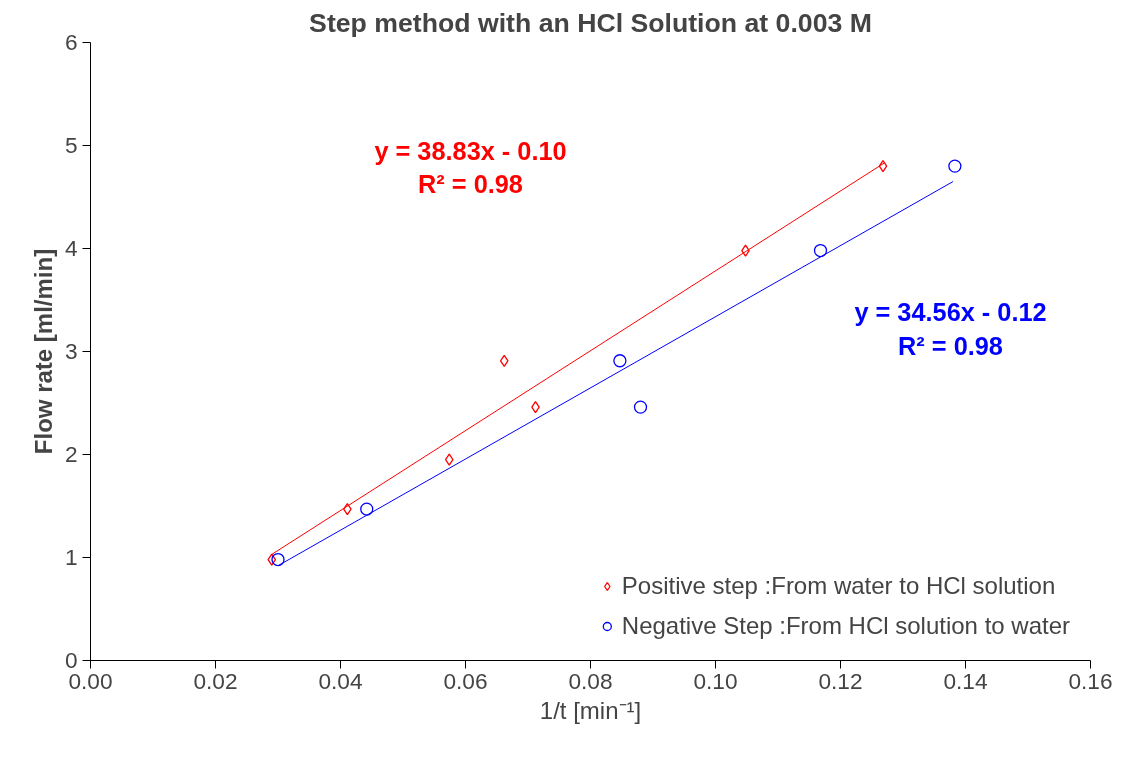 This screenshot has height=767, width=1138. What do you see at coordinates (71, 42) in the screenshot?
I see `y-tick-label: 6` at bounding box center [71, 42].